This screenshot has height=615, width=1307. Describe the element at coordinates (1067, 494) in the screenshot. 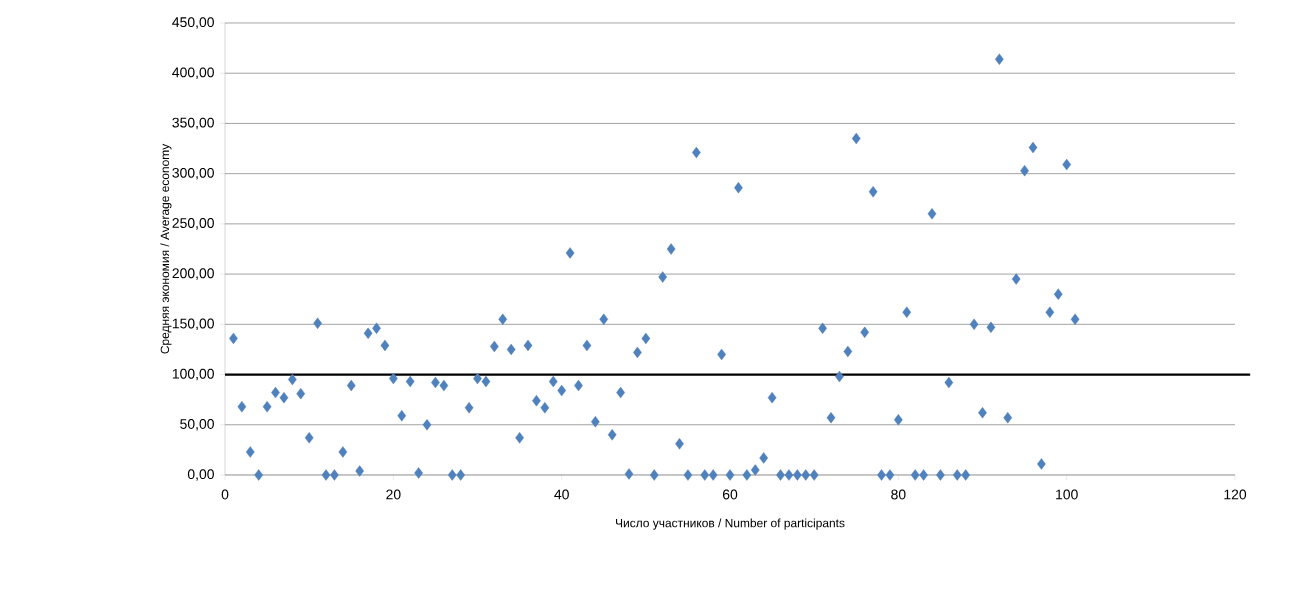

I see `x-tick-label: 100` at that location.